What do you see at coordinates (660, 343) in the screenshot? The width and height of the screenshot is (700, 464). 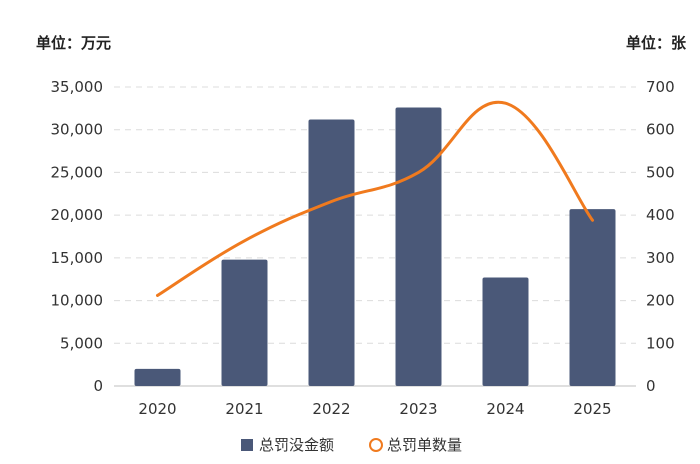 I see `right-tick-label: 100` at bounding box center [660, 343].